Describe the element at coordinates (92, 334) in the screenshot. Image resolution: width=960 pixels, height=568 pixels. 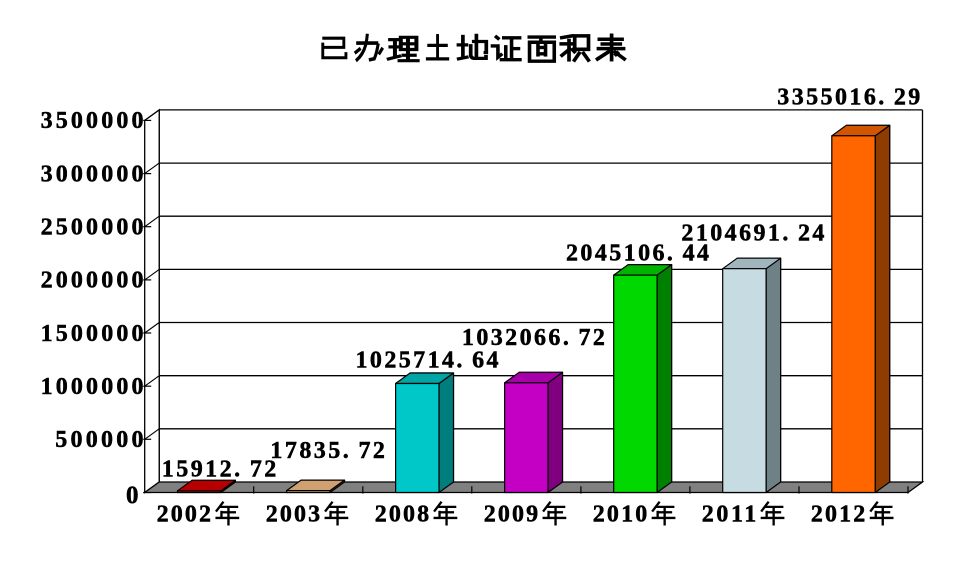
I see `svg-text: 1500000` at that location.